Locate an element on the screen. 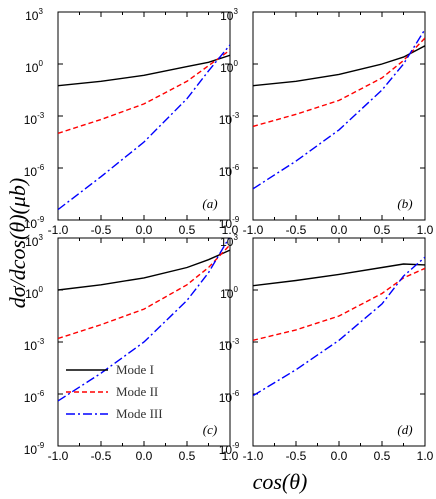 The height and width of the screenshot is (499, 436). legend-label: Mode II is located at coordinates (137, 391).